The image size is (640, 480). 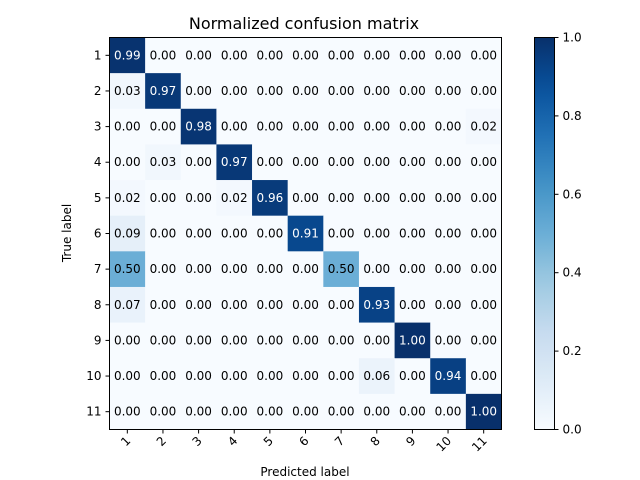 I want to click on colorbar-tick-label: 0.2, so click(x=572, y=351).